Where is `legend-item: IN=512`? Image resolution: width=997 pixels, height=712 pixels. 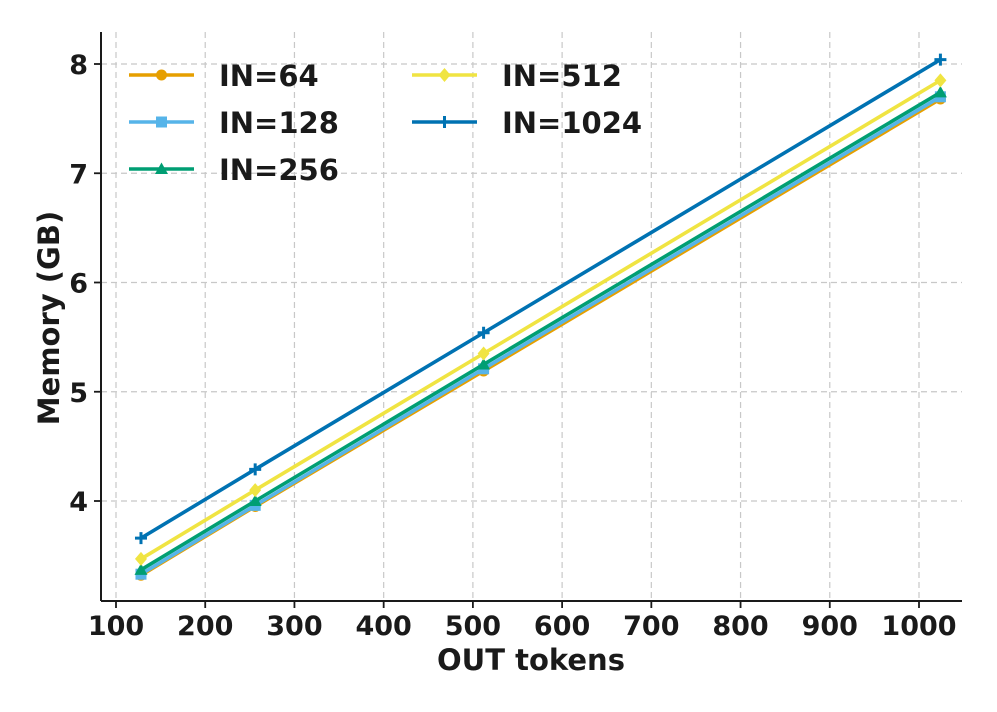
legend-item: IN=512 is located at coordinates (517, 76).